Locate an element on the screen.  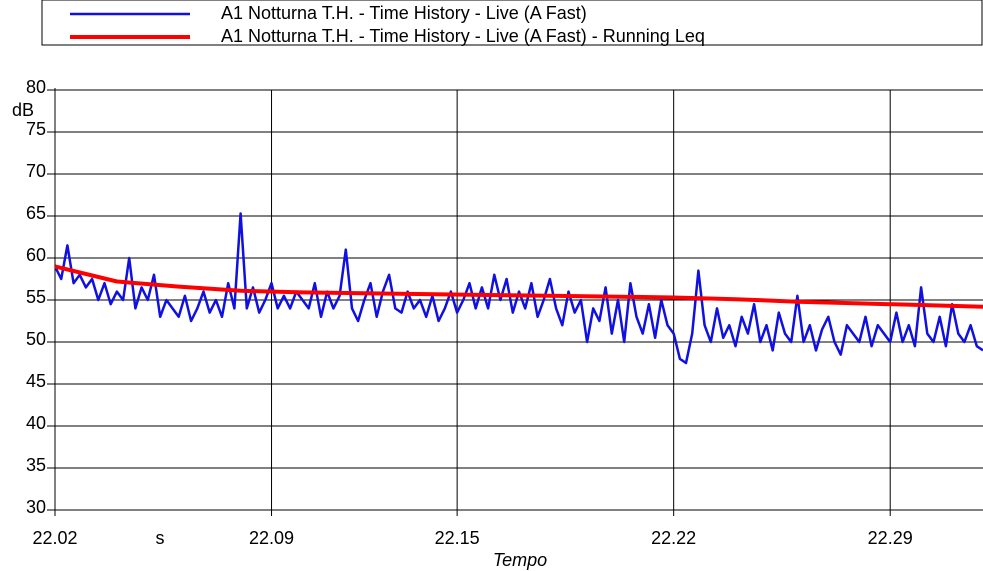
y-tick-label: 60 is located at coordinates (36, 255).